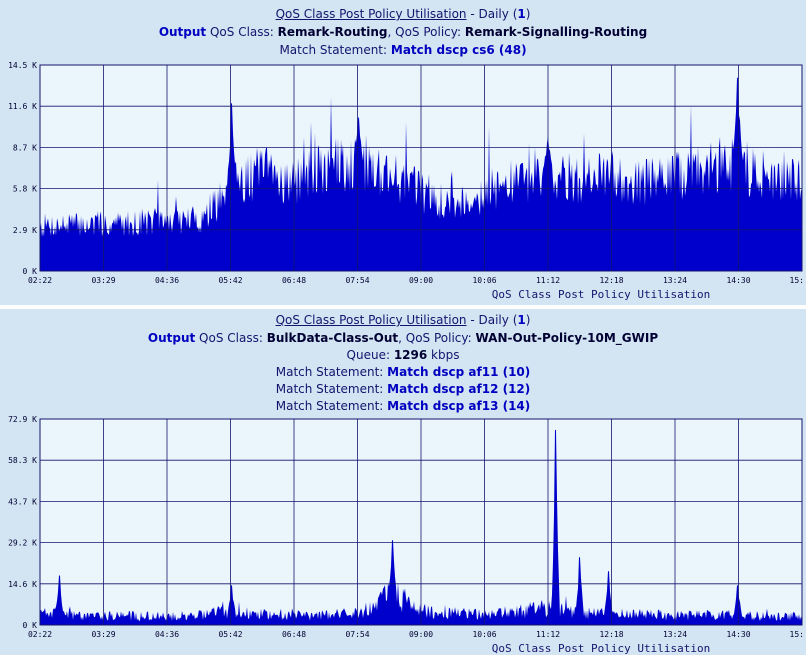 The image size is (806, 655). I want to click on chart-2-class-label: QoS Class:, so click(231, 338).